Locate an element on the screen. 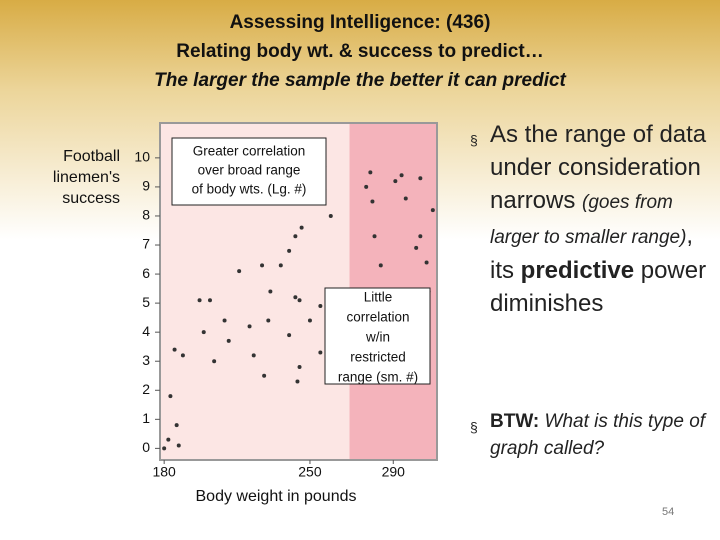 Image resolution: width=720 pixels, height=540 pixels. y-tick-label: 7 is located at coordinates (146, 244).